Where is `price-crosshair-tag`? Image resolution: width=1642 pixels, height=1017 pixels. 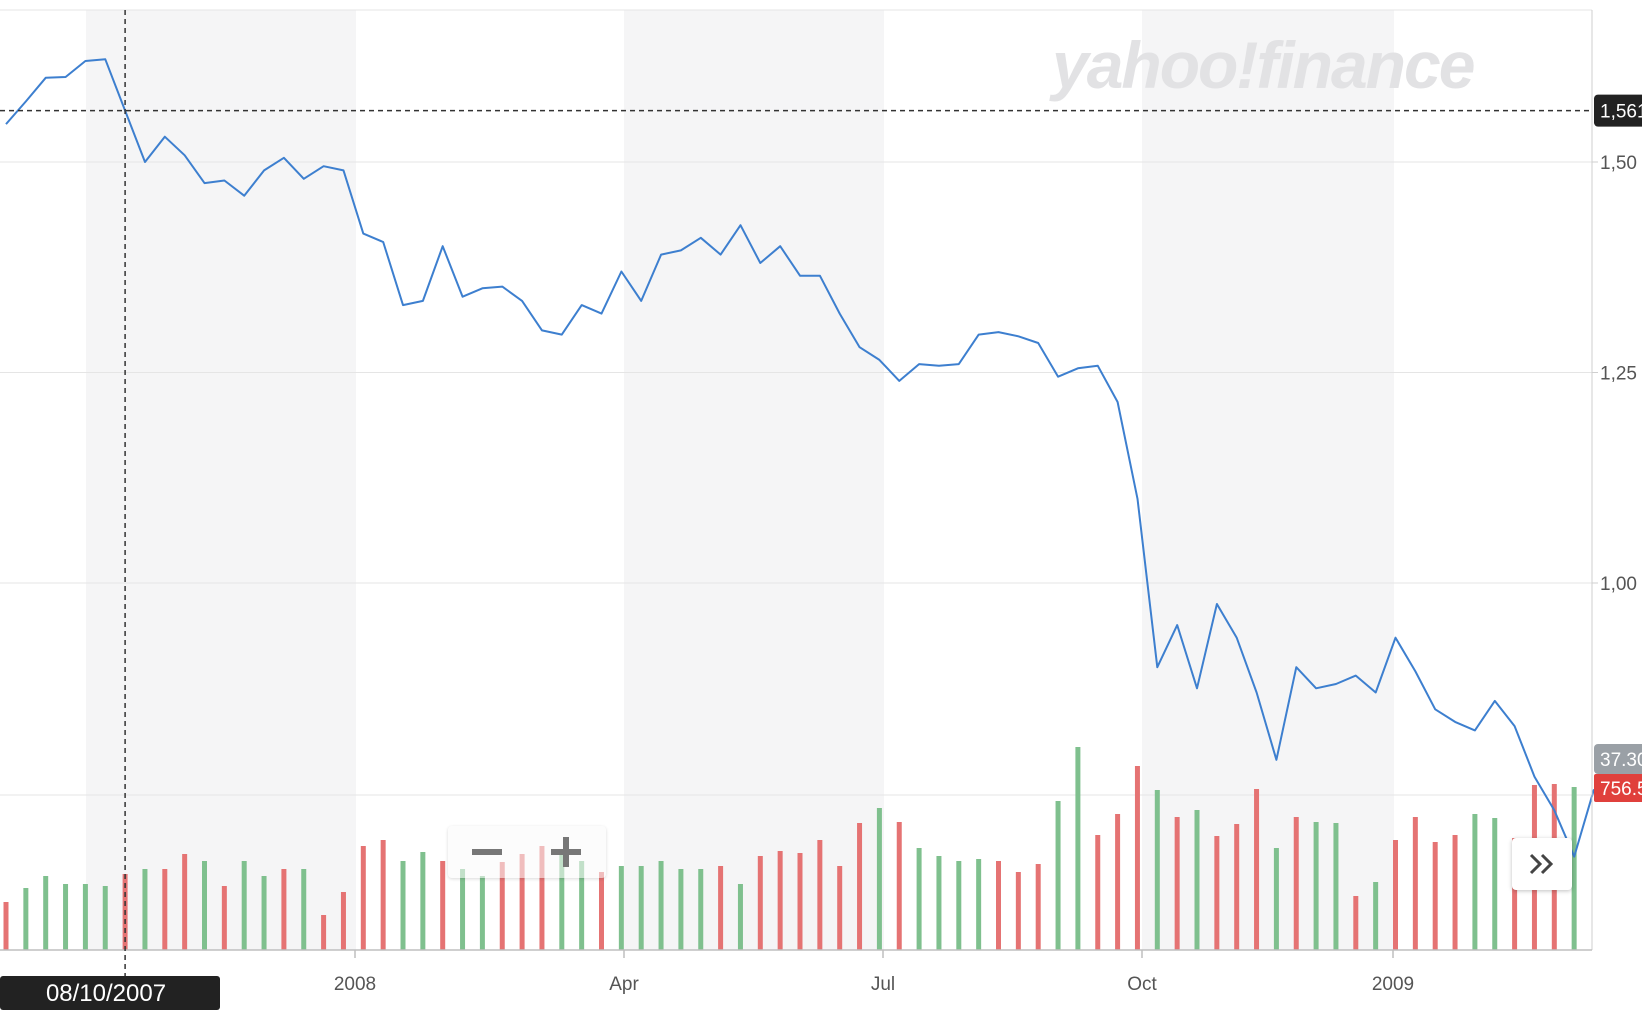 price-crosshair-tag is located at coordinates (1618, 110).